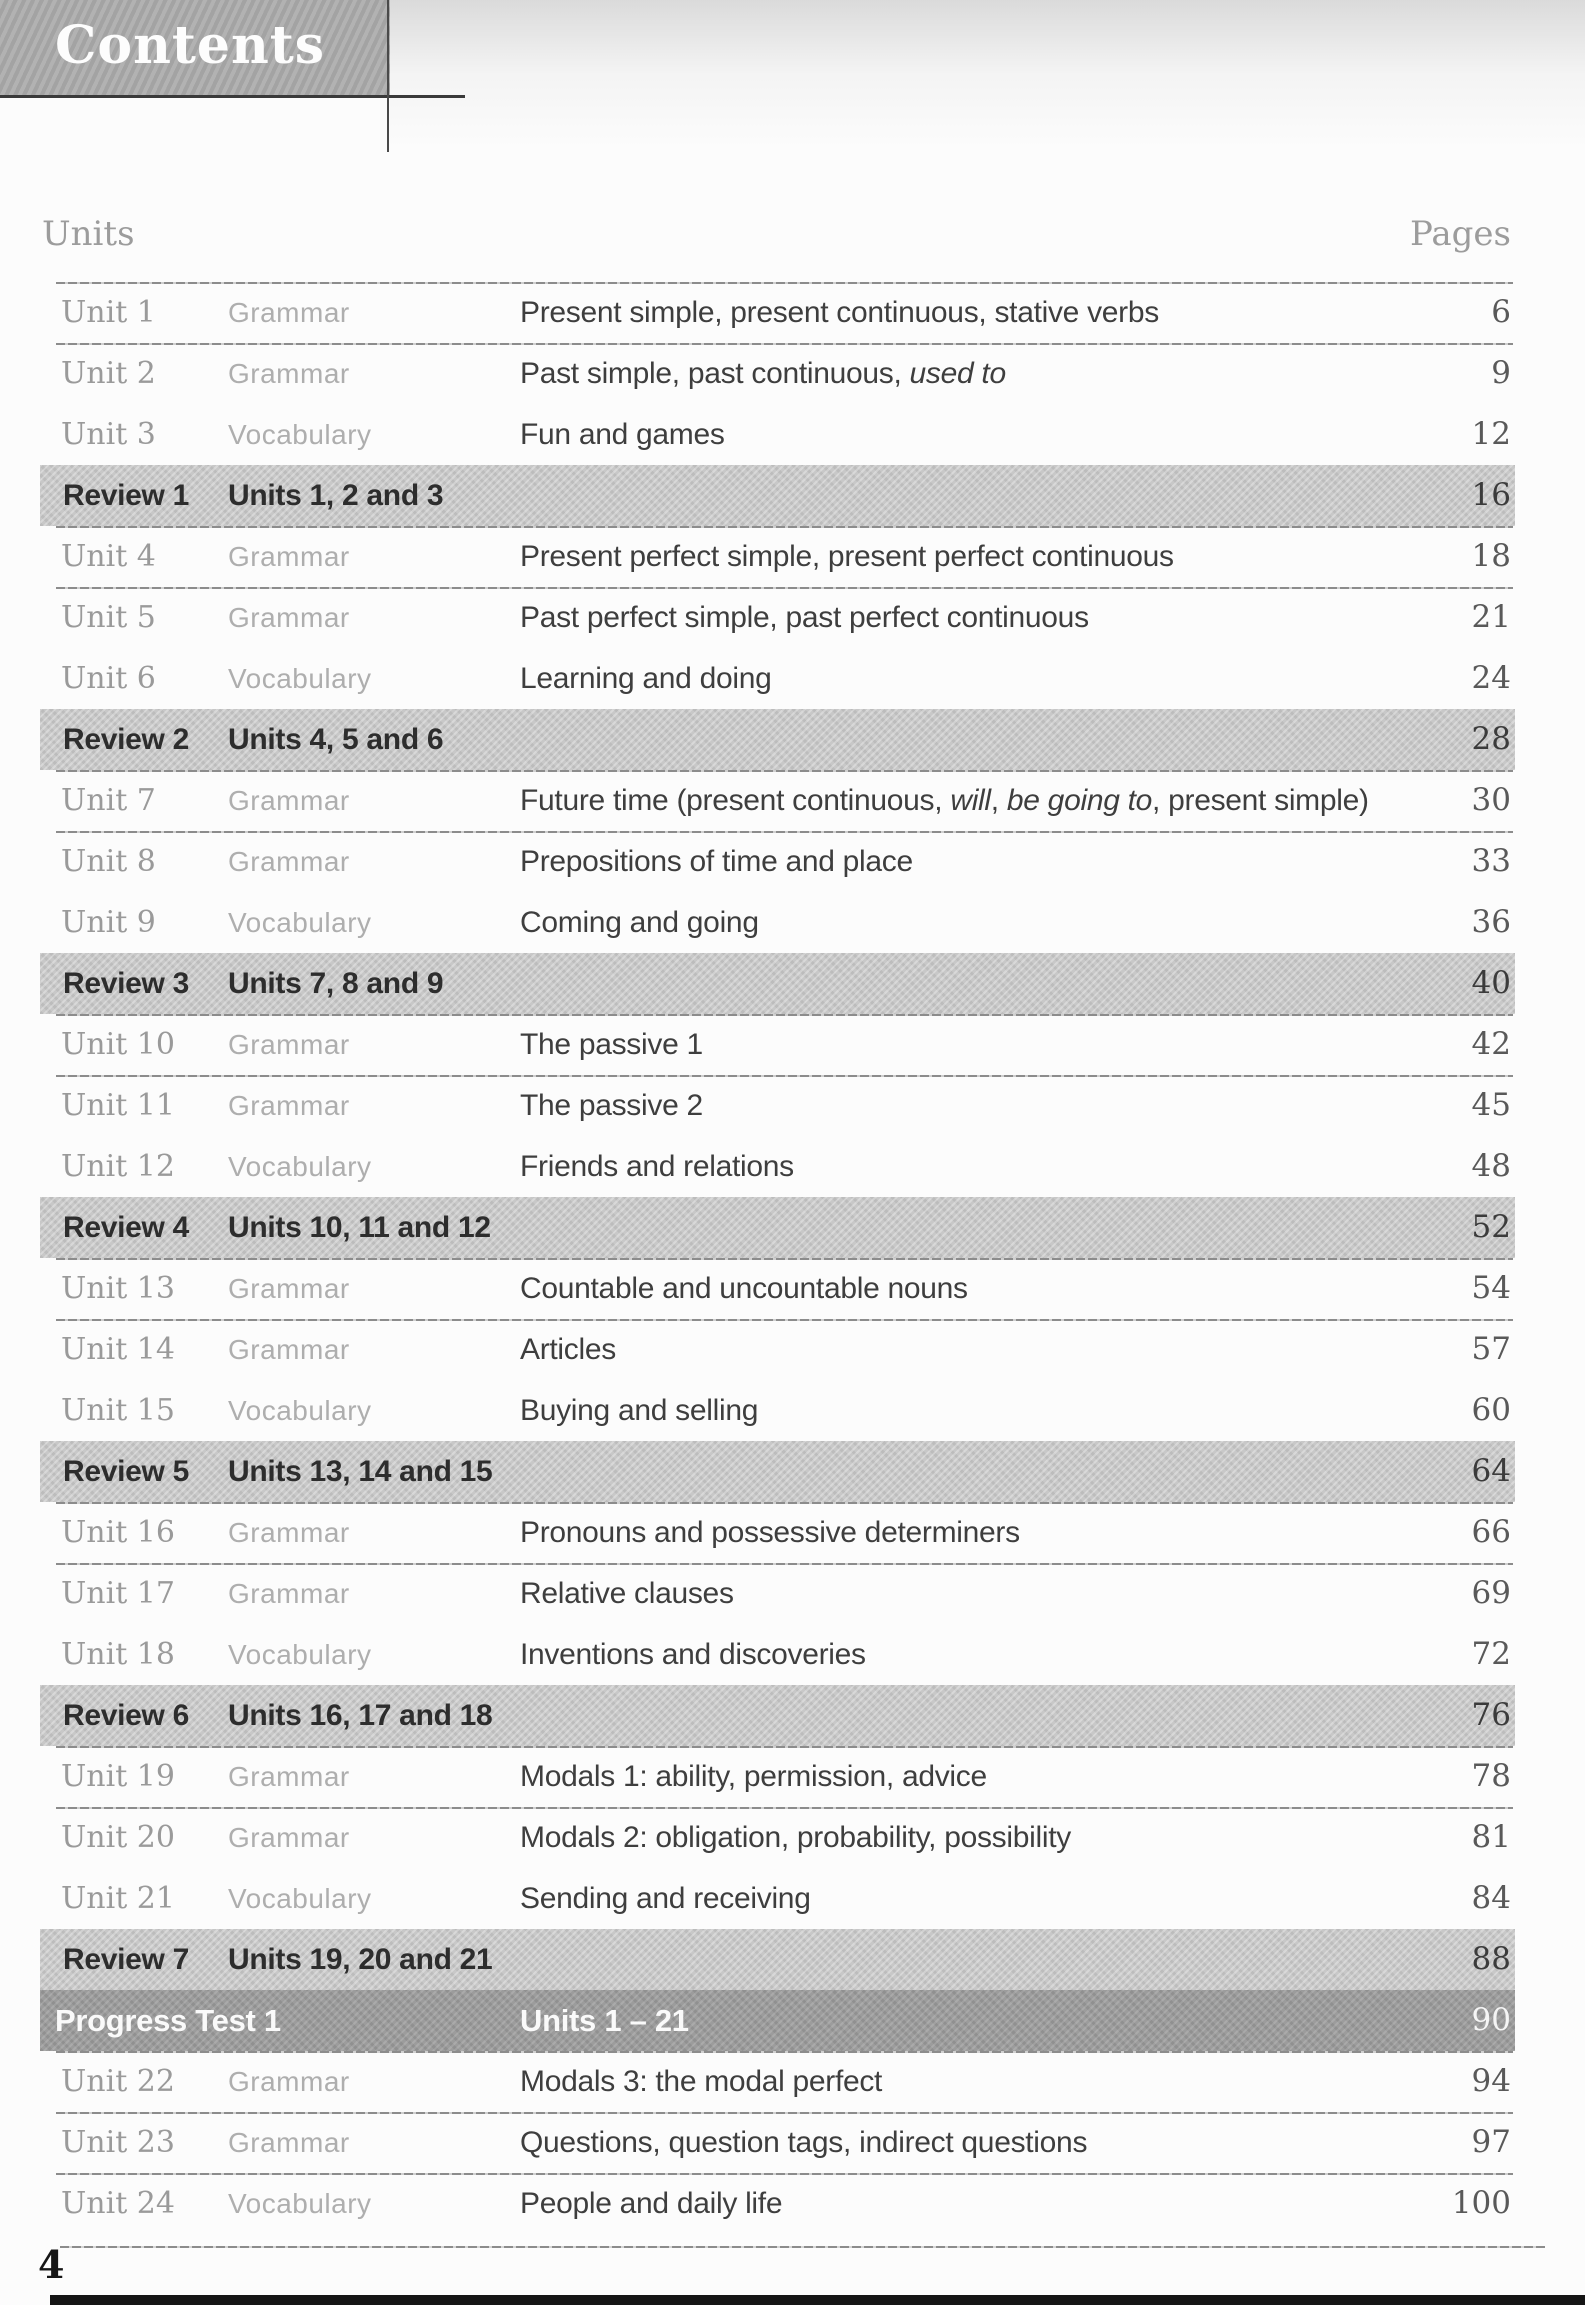 The height and width of the screenshot is (2305, 1585). Describe the element at coordinates (639, 922) in the screenshot. I see `unit-topic: Coming and going` at that location.